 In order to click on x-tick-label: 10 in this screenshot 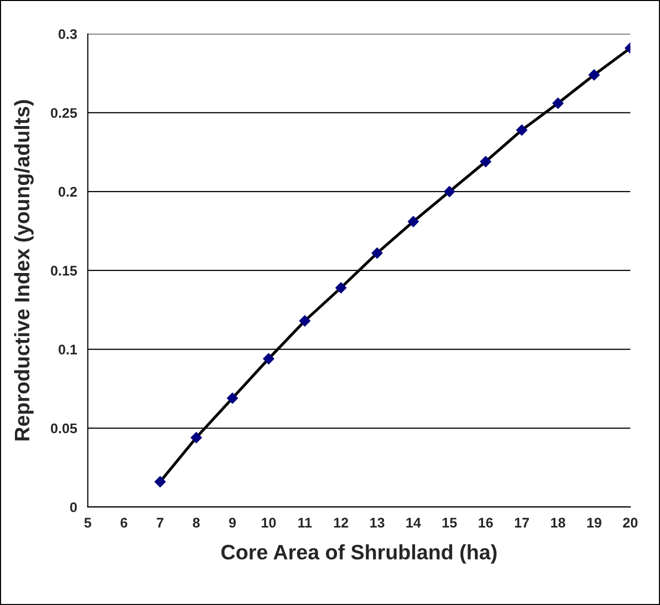, I will do `click(269, 523)`.